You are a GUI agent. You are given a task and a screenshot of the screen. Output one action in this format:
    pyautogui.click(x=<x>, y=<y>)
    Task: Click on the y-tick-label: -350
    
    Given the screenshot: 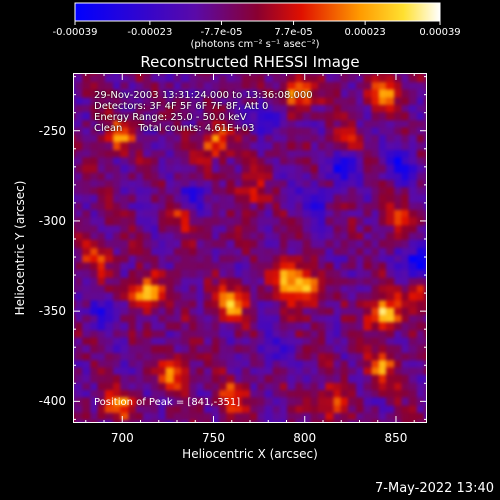 What is the action you would take?
    pyautogui.click(x=52, y=311)
    